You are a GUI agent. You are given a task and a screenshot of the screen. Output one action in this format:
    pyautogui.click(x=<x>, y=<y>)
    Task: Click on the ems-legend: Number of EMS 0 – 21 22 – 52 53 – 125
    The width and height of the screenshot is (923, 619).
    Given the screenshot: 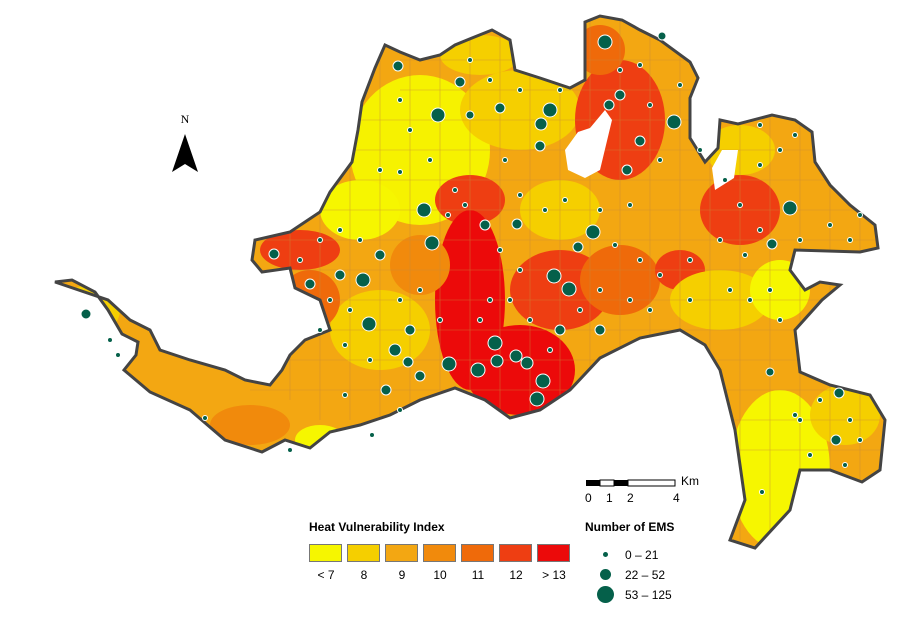 What is the action you would take?
    pyautogui.click(x=650, y=565)
    